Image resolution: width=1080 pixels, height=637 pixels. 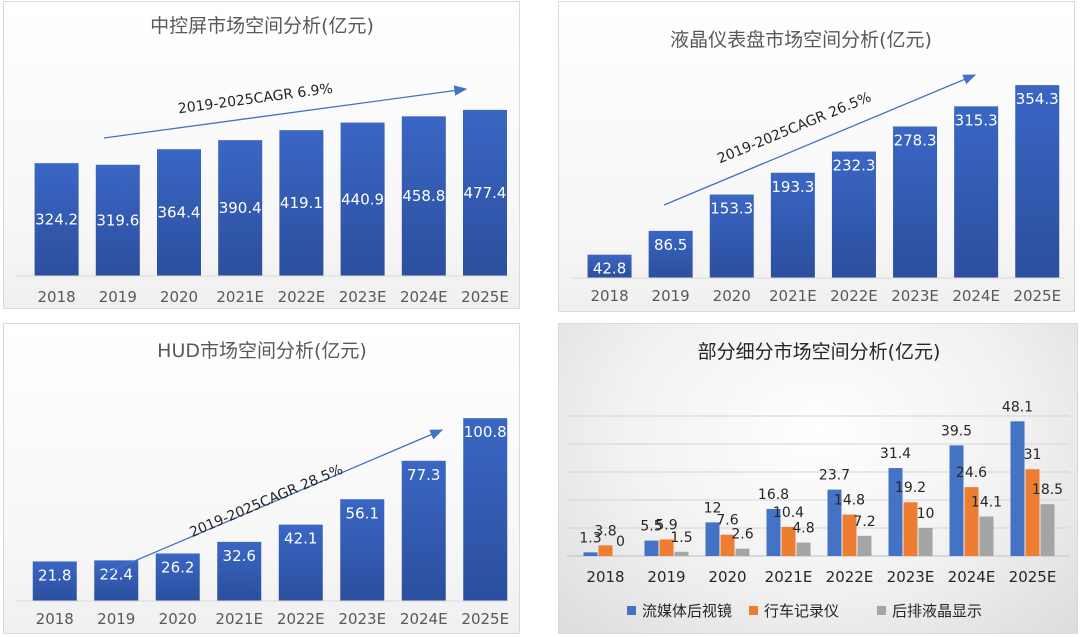 What do you see at coordinates (895, 454) in the screenshot?
I see `data-label: 31.4` at bounding box center [895, 454].